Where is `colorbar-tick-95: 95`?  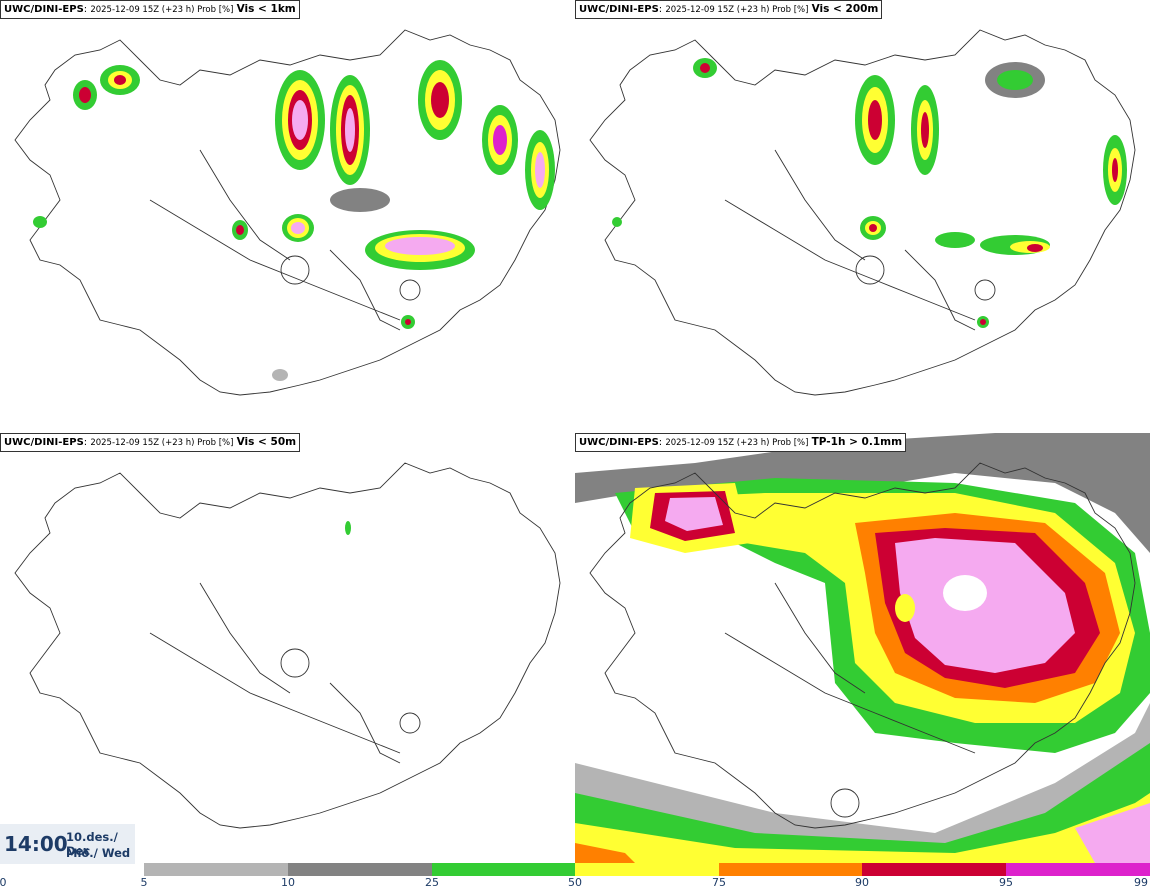
colorbar-tick-95: 95 is located at coordinates (1006, 882).